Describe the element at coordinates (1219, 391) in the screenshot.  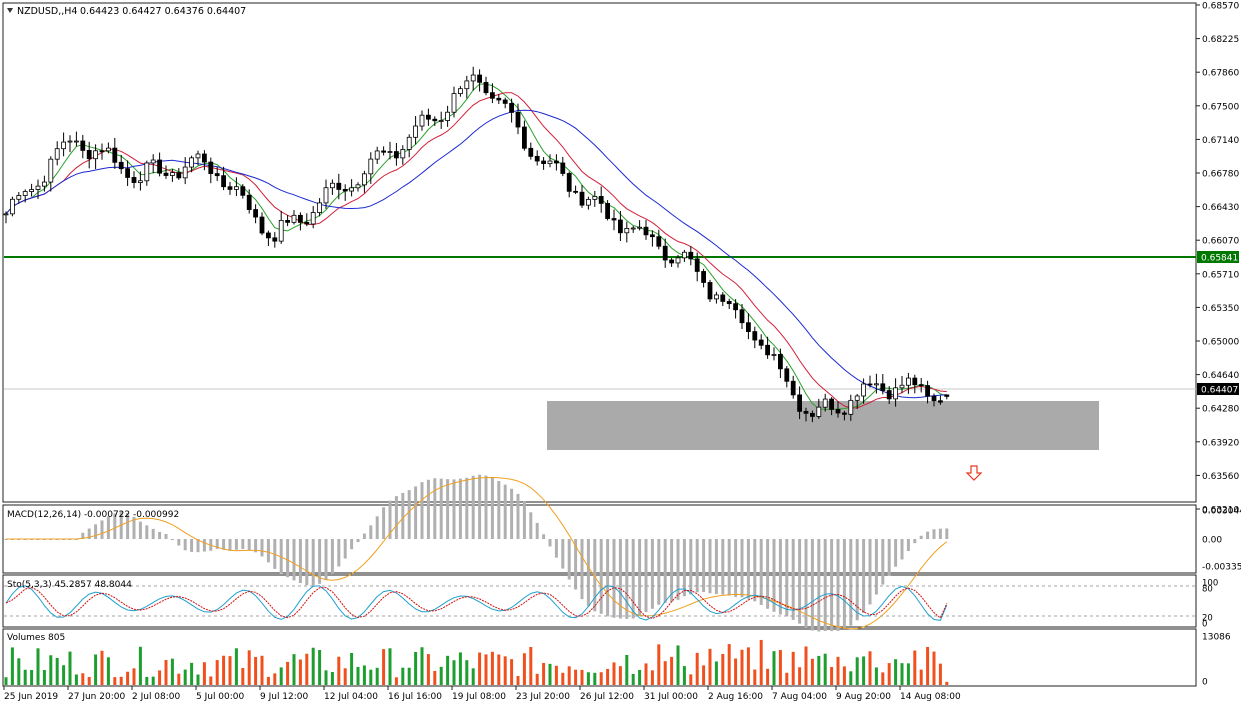
I see `current-price-value: 0.64407` at that location.